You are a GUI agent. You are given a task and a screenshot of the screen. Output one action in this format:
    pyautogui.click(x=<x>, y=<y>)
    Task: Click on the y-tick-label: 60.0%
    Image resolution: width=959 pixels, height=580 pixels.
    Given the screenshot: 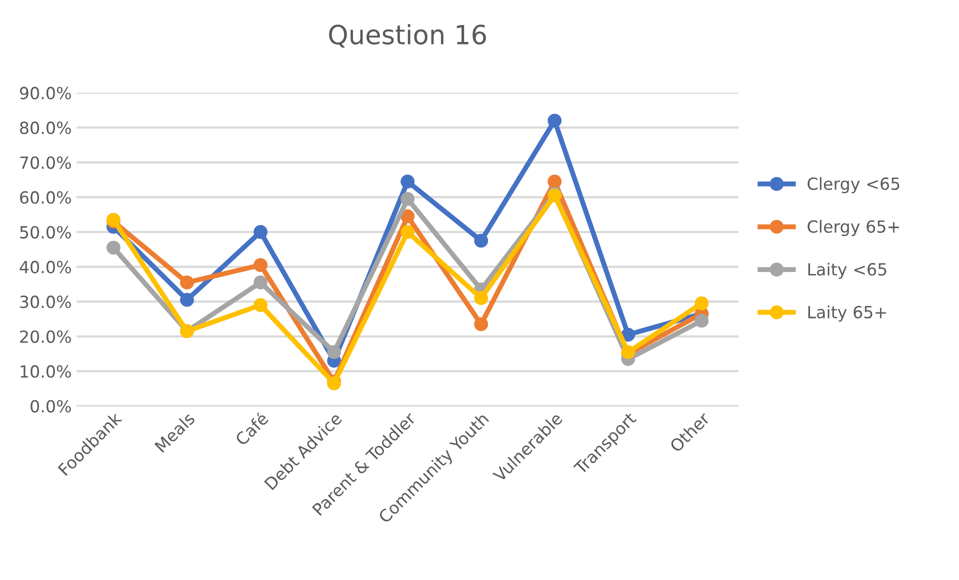 What is the action you would take?
    pyautogui.click(x=45, y=197)
    